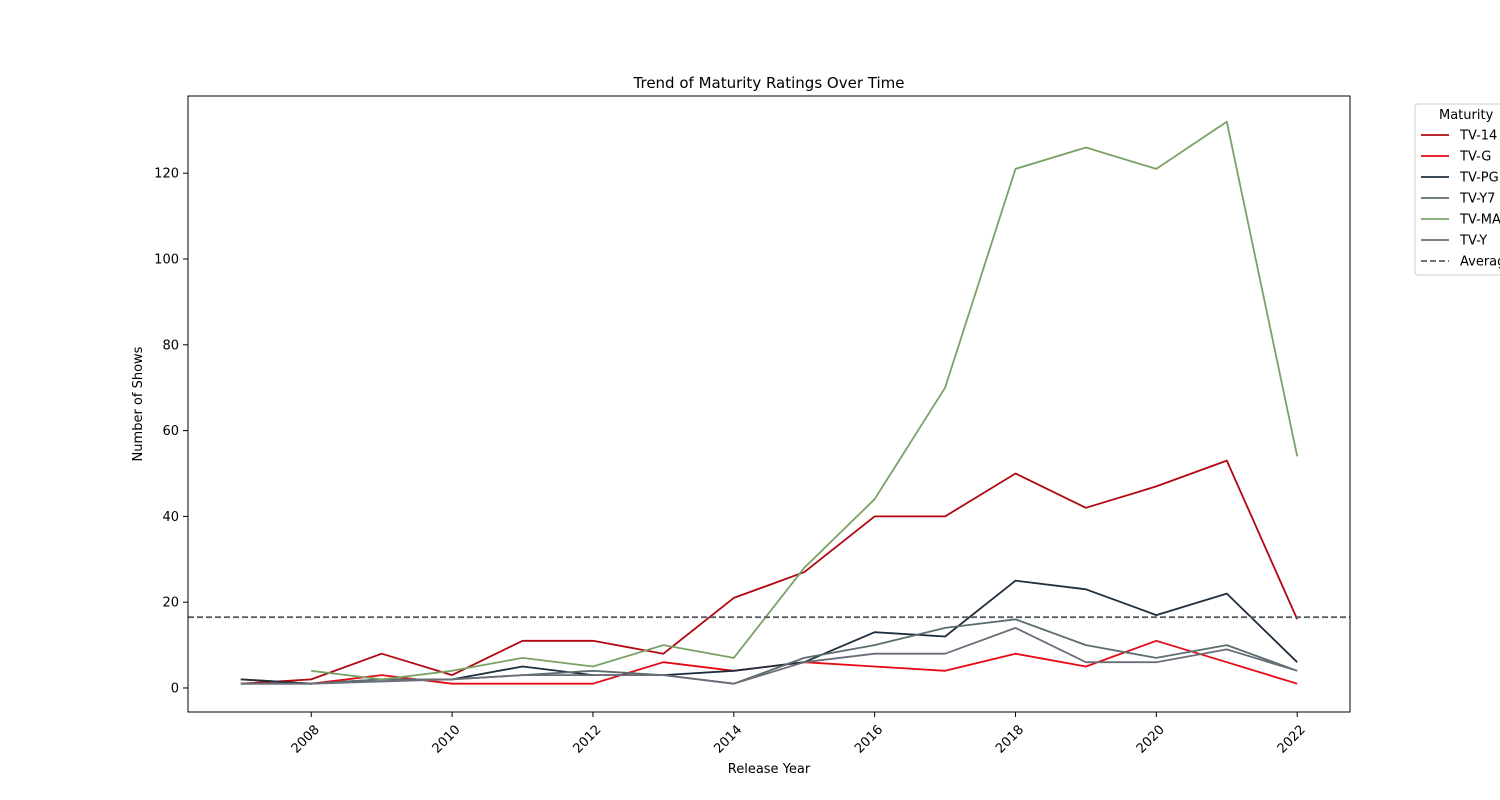 Image resolution: width=1500 pixels, height=800 pixels. What do you see at coordinates (1473, 241) in the screenshot?
I see `legend-label: TV-Y` at bounding box center [1473, 241].